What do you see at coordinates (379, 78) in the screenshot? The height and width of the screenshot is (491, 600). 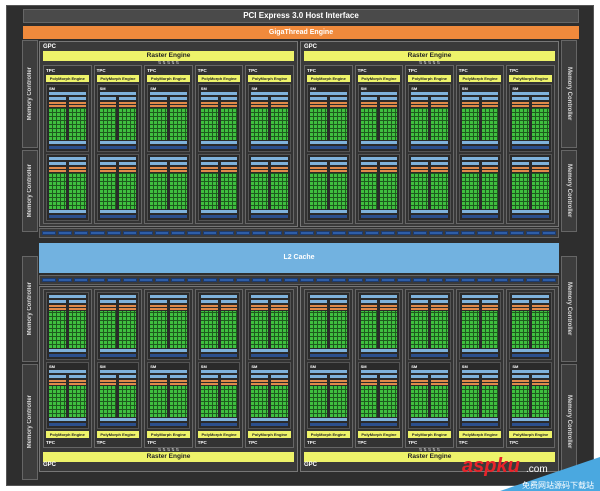 I see `polymorph-engine: PolyMorph Engine` at bounding box center [379, 78].